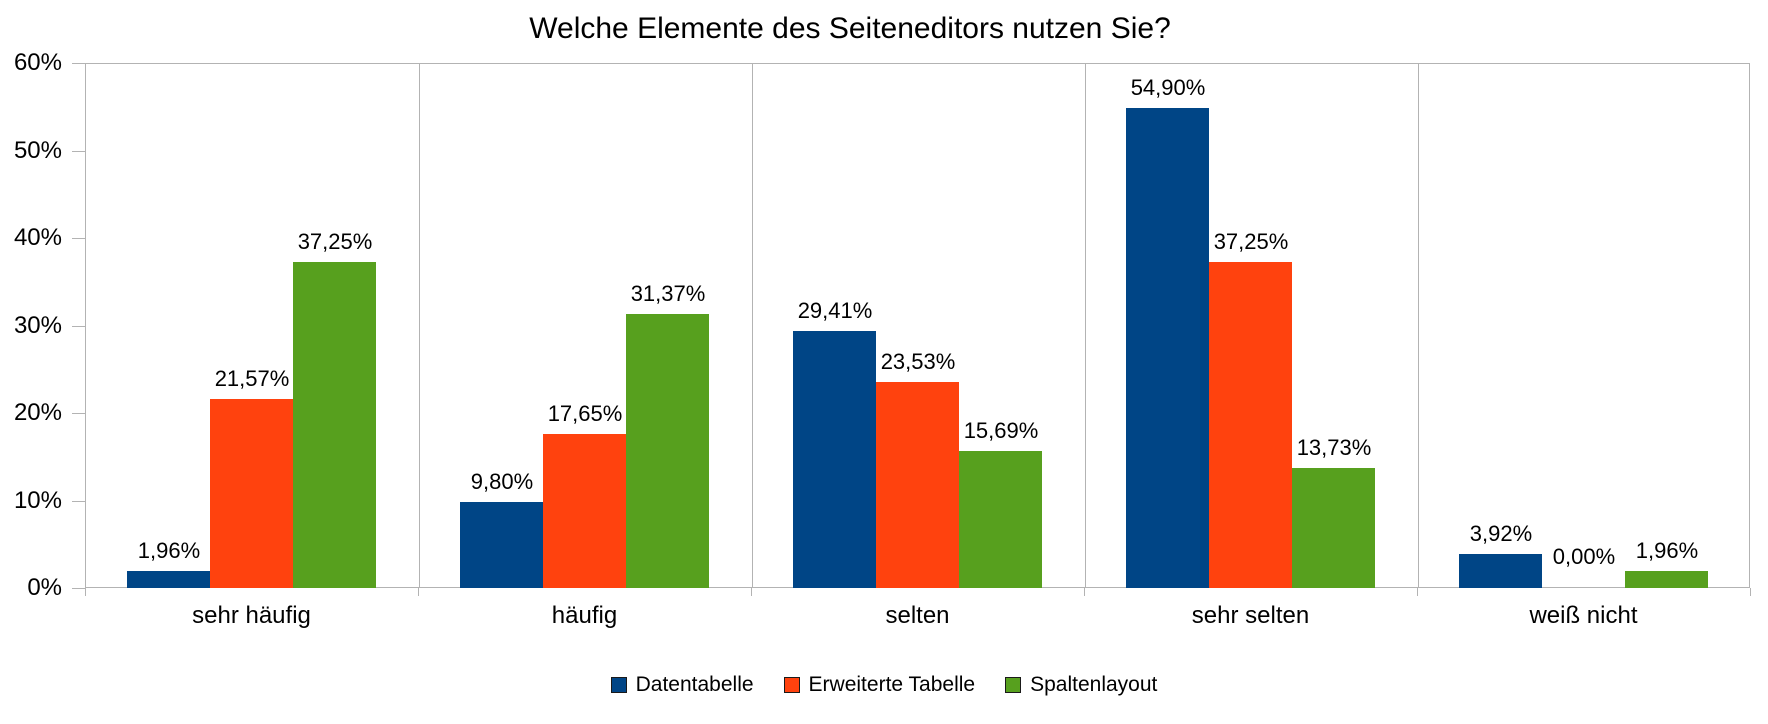 This screenshot has height=724, width=1768. What do you see at coordinates (502, 481) in the screenshot?
I see `bar-value-label: 9,80%` at bounding box center [502, 481].